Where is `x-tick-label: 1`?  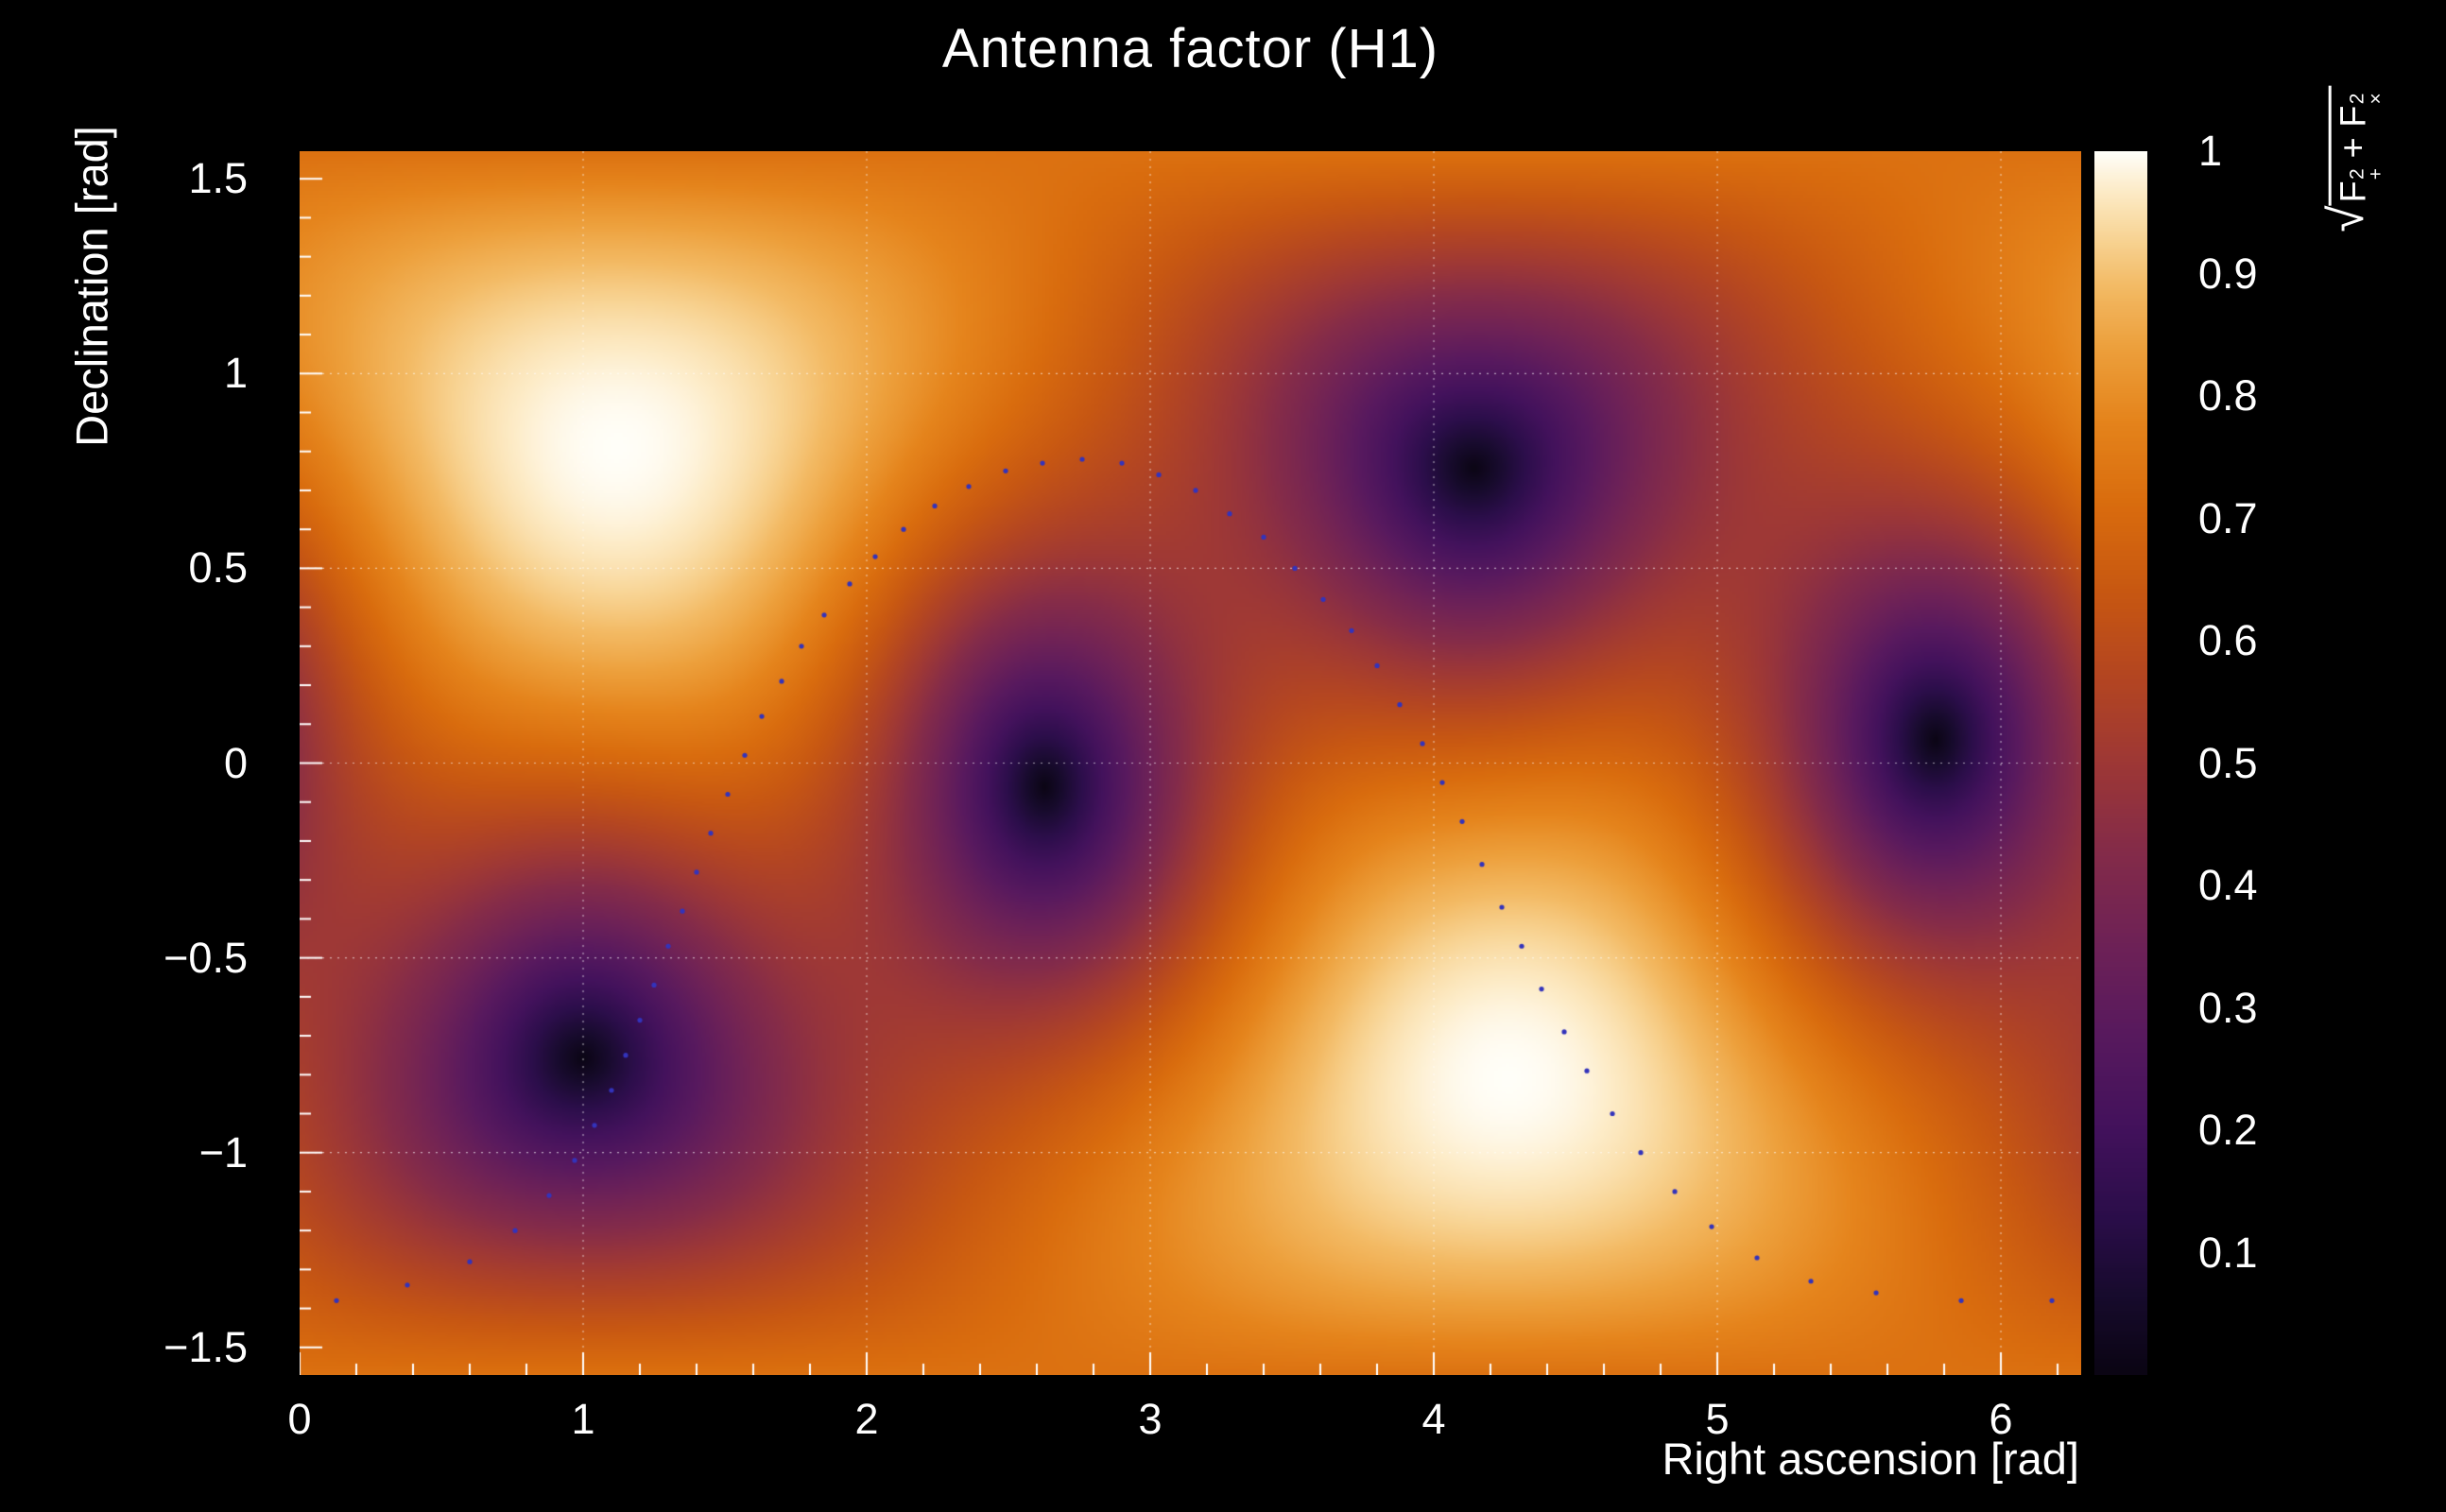
x-tick-label: 1 is located at coordinates (583, 1419).